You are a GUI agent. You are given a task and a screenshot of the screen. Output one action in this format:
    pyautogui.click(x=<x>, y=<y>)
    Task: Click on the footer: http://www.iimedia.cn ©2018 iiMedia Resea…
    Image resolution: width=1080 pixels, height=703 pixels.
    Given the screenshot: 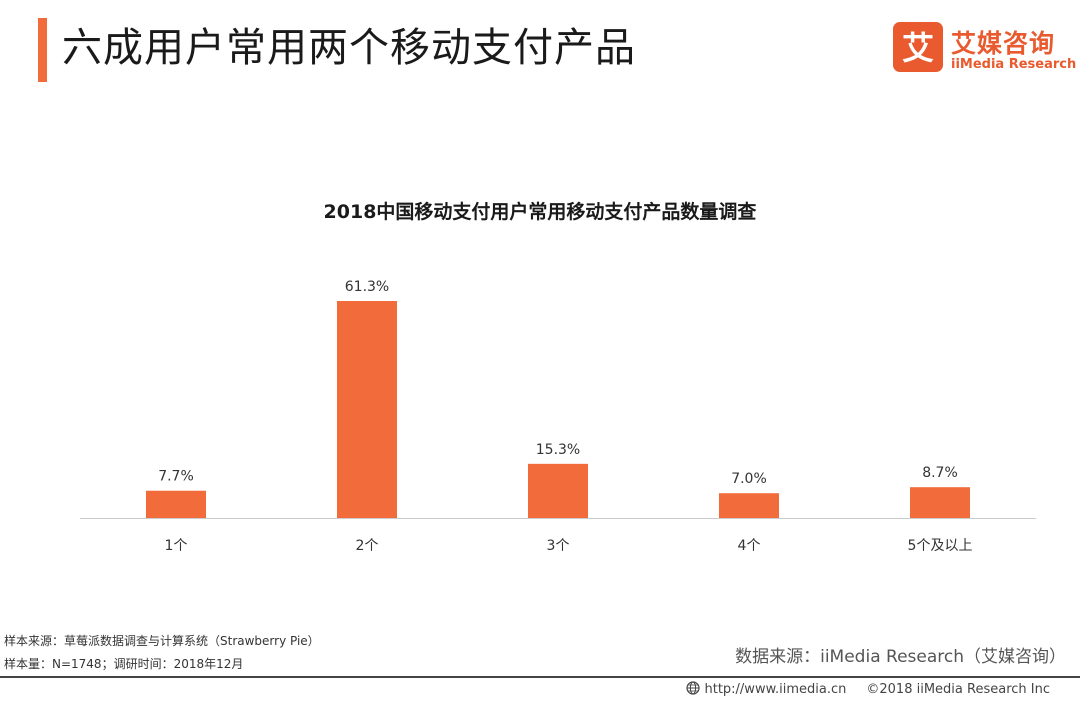 What is the action you would take?
    pyautogui.click(x=525, y=690)
    